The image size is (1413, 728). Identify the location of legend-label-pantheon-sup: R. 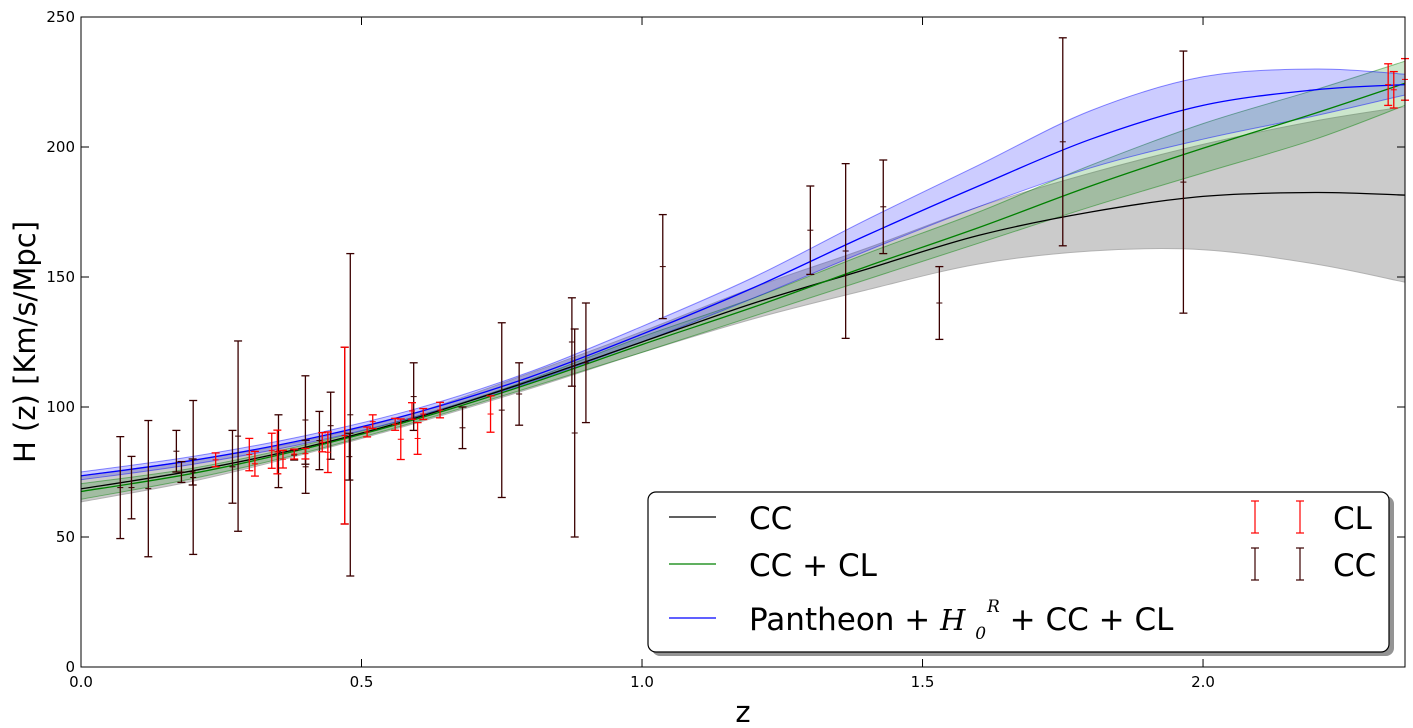
(993, 607).